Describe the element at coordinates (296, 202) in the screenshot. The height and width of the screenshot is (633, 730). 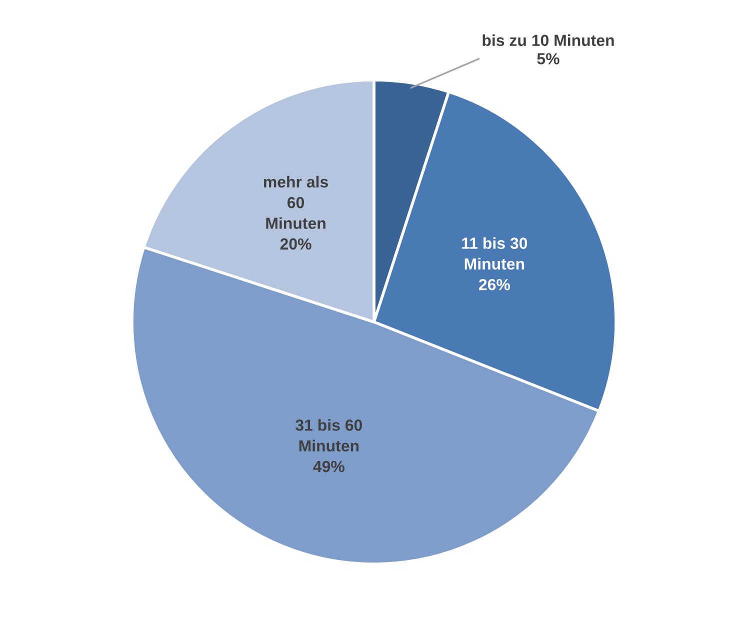
I see `slice-label: mehr als 60 Minuten` at that location.